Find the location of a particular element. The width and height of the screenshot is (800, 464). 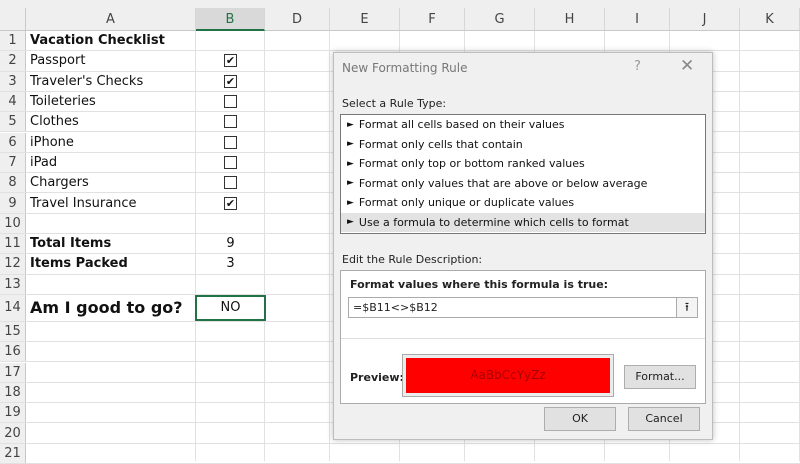

cell-a20 is located at coordinates (111, 432).